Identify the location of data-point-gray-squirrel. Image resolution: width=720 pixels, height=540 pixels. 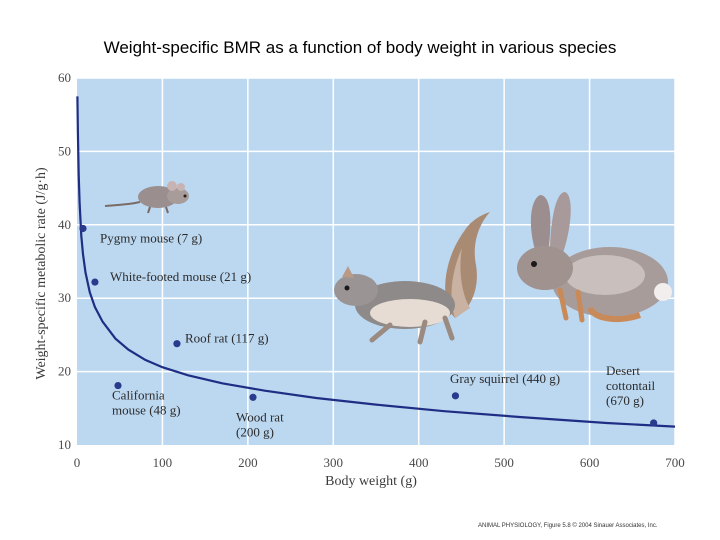
(455, 396).